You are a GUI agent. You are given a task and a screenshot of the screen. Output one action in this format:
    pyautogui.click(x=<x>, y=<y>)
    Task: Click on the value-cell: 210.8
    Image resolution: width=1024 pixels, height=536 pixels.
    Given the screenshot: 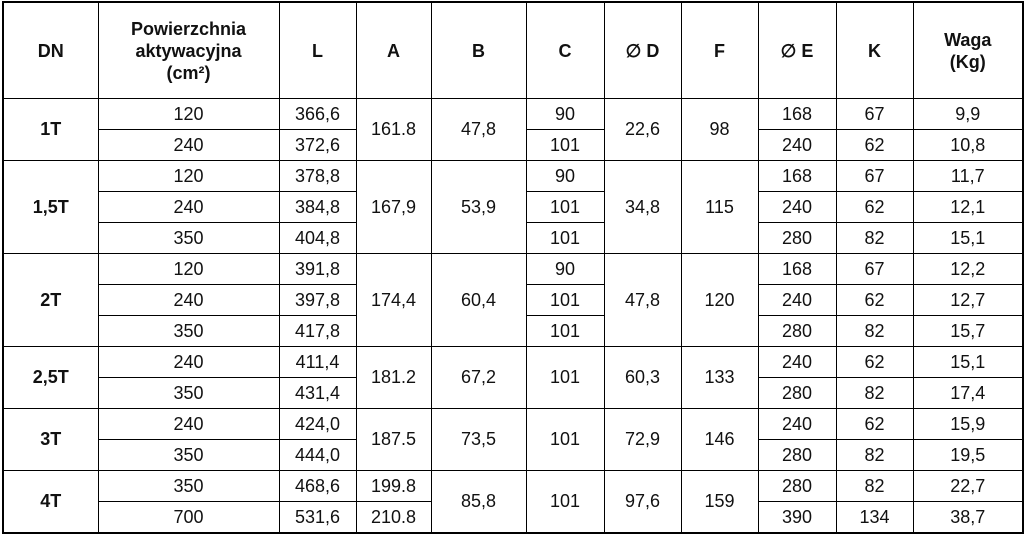 What is the action you would take?
    pyautogui.click(x=393, y=517)
    